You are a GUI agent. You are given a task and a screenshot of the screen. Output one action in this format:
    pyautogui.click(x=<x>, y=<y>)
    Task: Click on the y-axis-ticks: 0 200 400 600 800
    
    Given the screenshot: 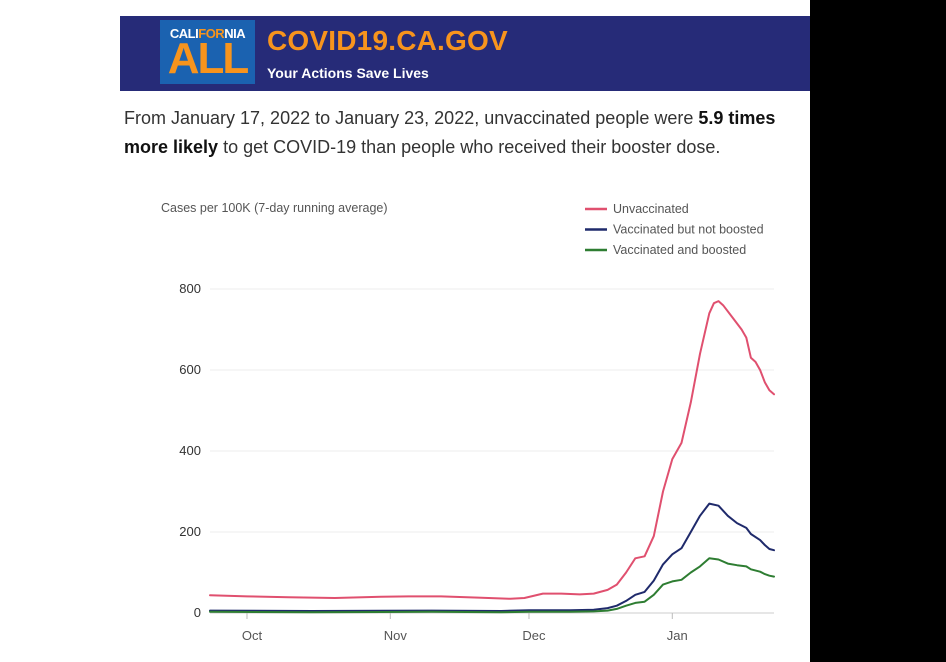 What is the action you would take?
    pyautogui.click(x=190, y=450)
    